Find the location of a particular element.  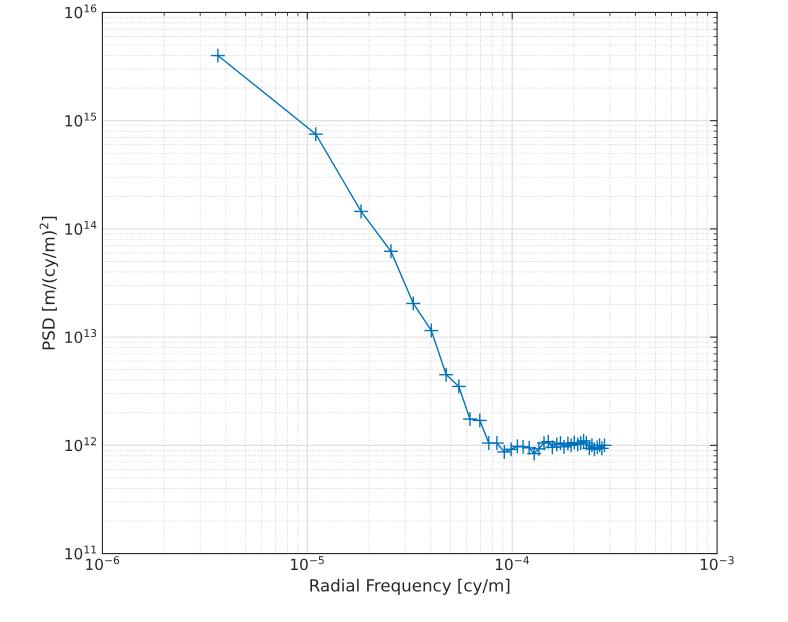

y-axis-title: PSD [m/(cy/m)$^{2}$] is located at coordinates (49, 283).